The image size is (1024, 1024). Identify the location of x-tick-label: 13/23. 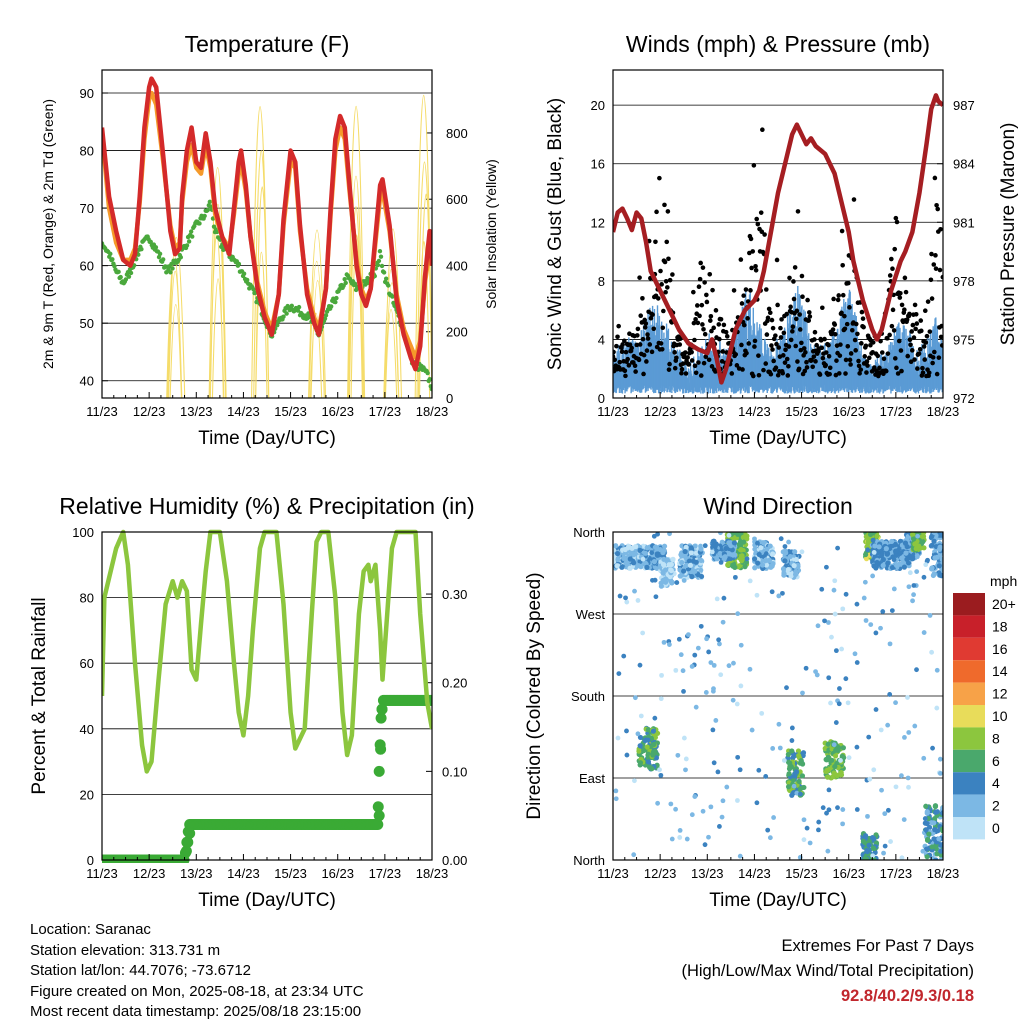
(707, 873).